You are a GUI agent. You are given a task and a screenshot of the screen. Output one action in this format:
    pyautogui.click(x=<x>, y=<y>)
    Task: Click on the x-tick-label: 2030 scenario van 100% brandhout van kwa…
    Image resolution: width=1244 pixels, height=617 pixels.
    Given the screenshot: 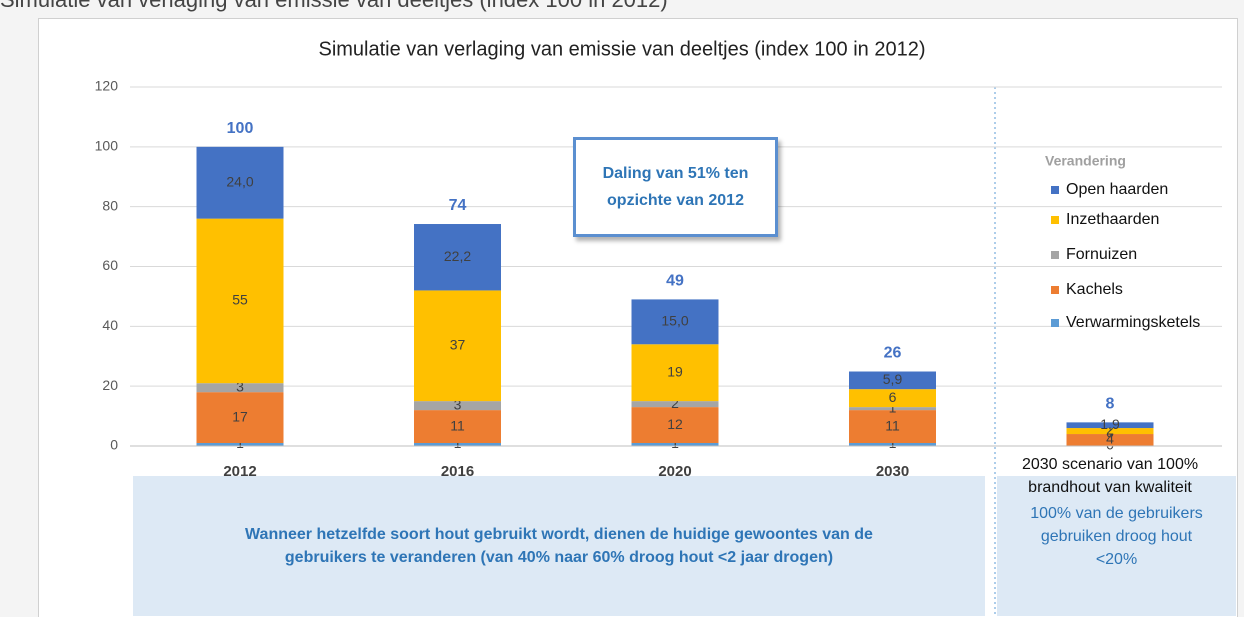 What is the action you would take?
    pyautogui.click(x=1110, y=476)
    